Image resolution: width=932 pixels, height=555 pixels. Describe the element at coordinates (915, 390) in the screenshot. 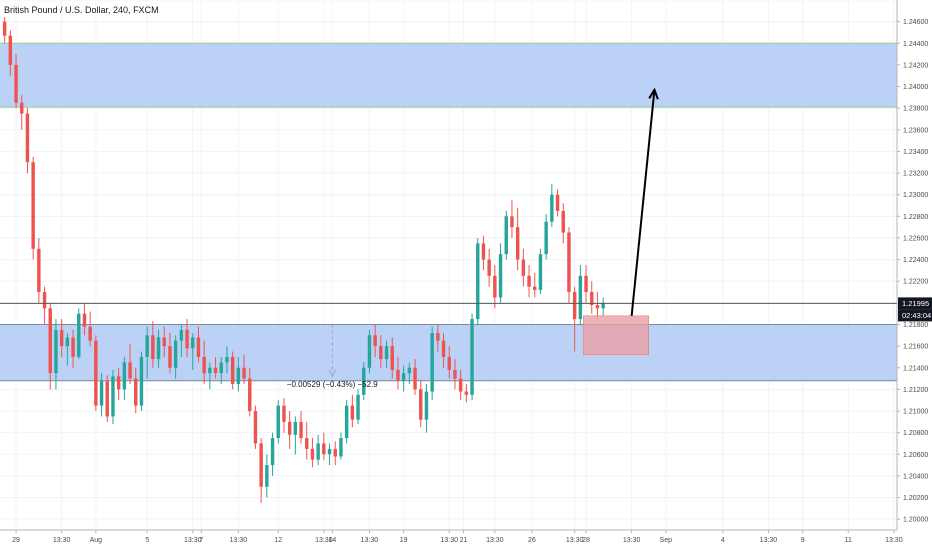

I see `y-tick-label: 1.21200` at that location.